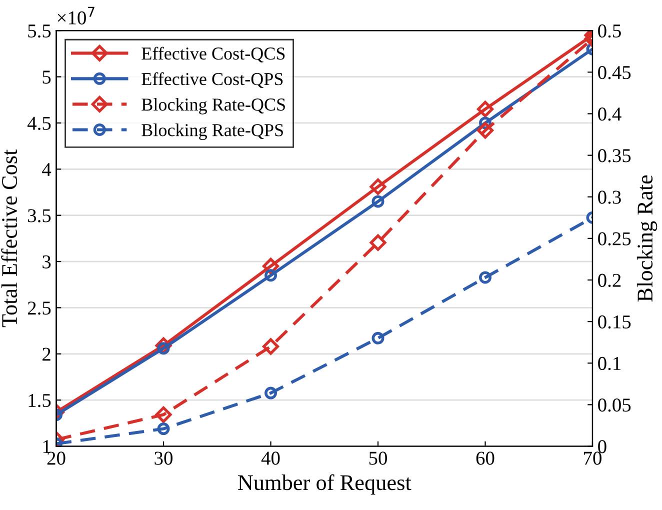 Image resolution: width=662 pixels, height=510 pixels. I want to click on x-tick-label: 60, so click(485, 458).